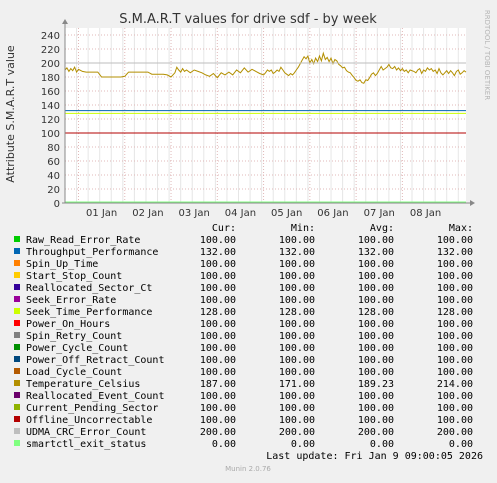  I want to click on legend-header: Max:, so click(461, 228).